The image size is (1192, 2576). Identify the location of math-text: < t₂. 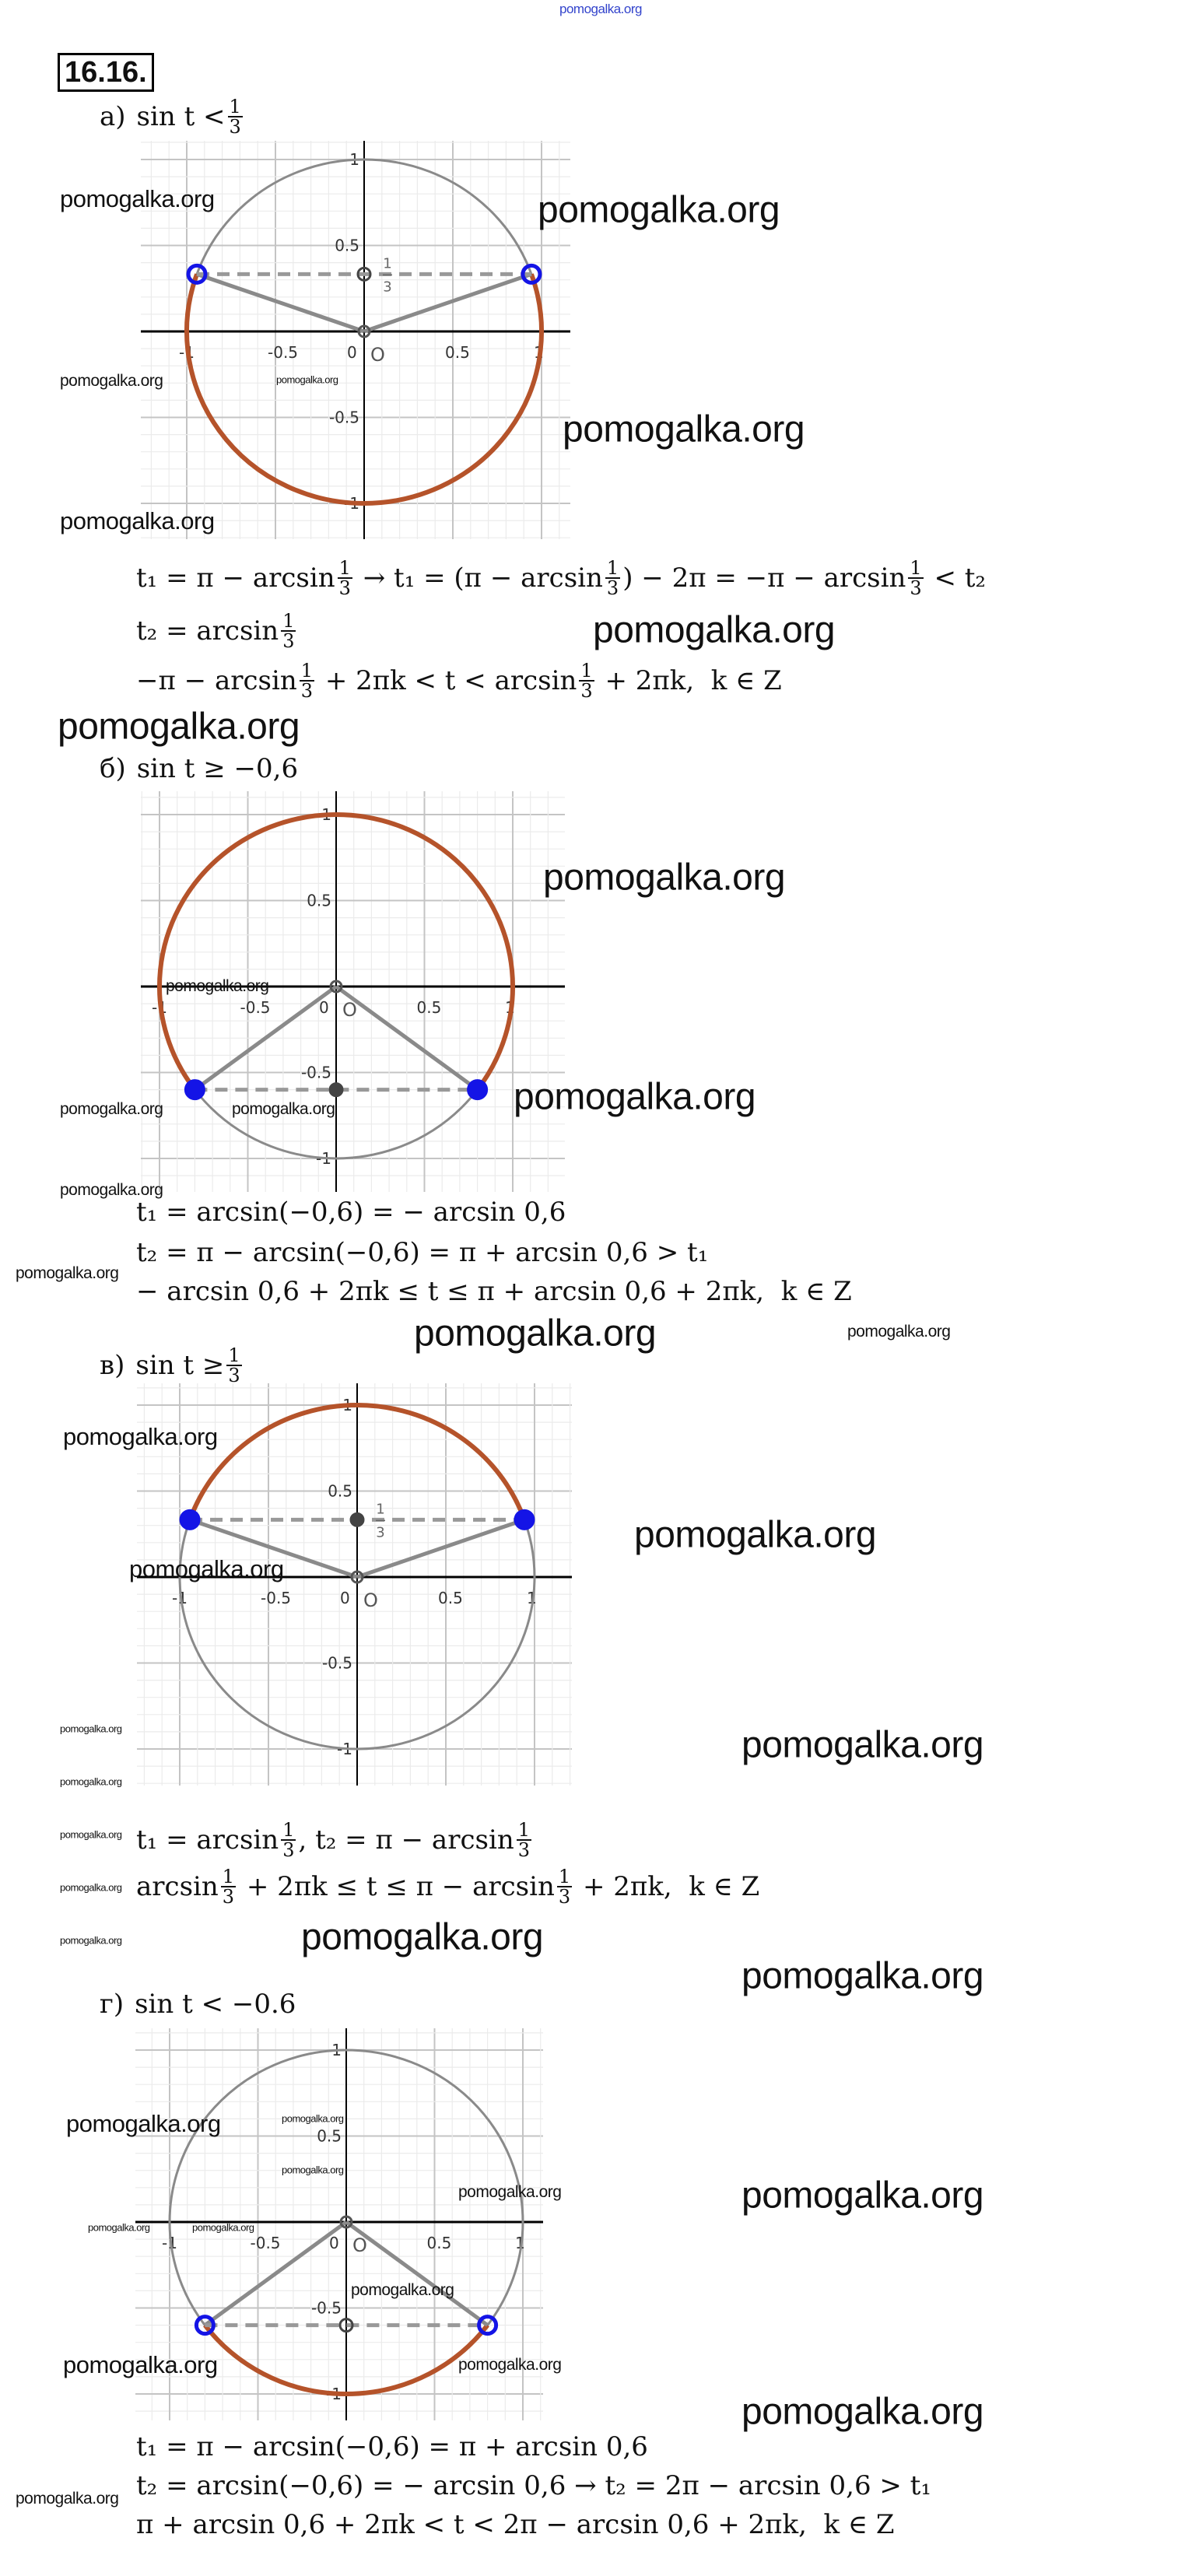
(956, 579).